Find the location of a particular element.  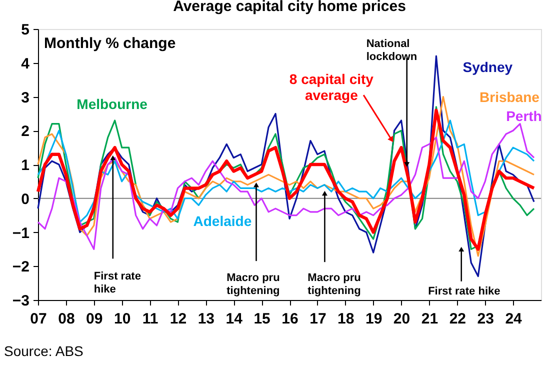

chart-title: Average capital city home prices is located at coordinates (289, 7).